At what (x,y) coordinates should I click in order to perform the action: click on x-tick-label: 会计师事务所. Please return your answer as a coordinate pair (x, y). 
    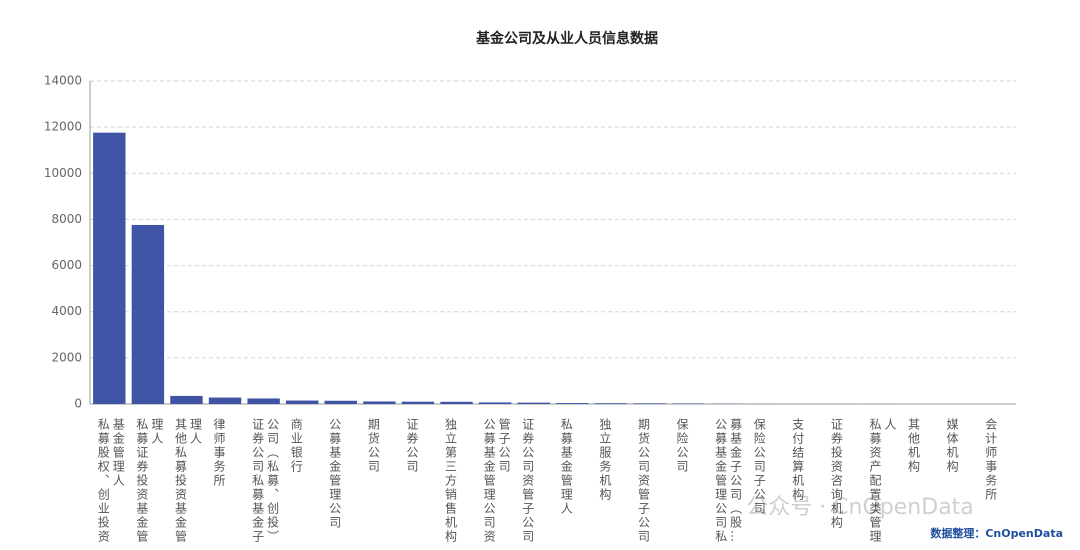
    Looking at the image, I should click on (990, 460).